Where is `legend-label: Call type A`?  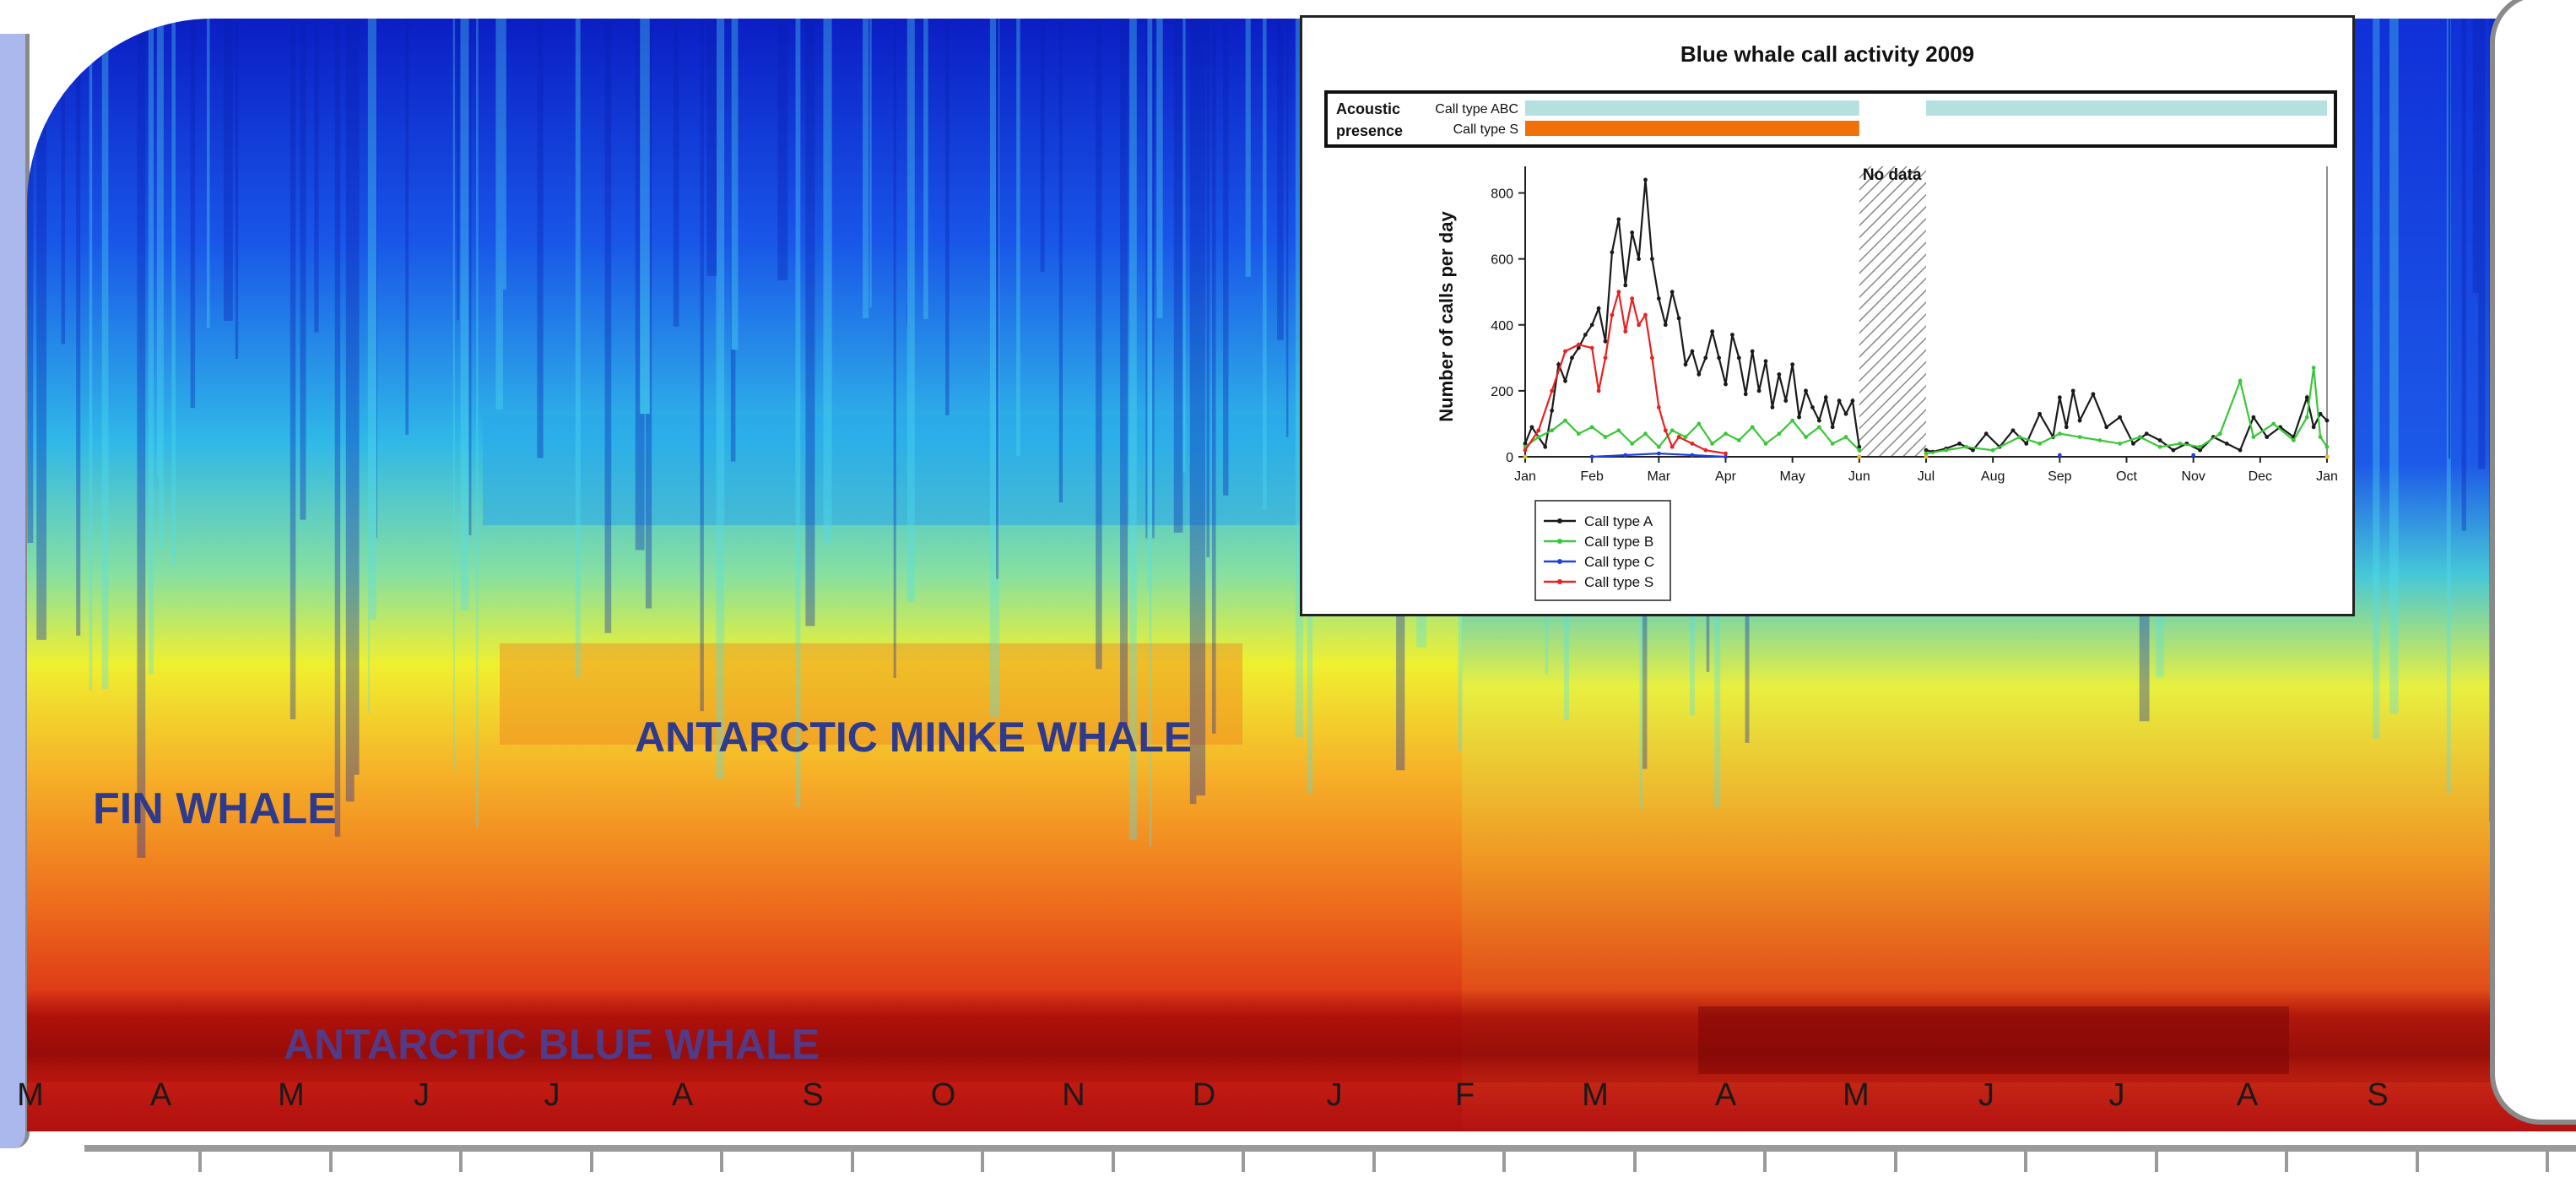
legend-label: Call type A is located at coordinates (1618, 521).